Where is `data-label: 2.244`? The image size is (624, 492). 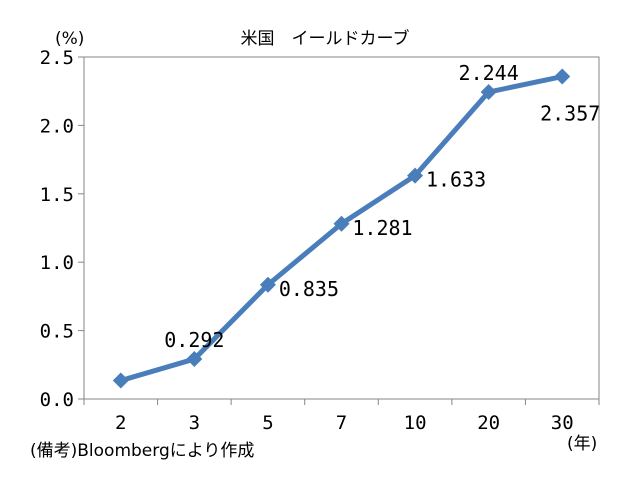 data-label: 2.244 is located at coordinates (489, 73).